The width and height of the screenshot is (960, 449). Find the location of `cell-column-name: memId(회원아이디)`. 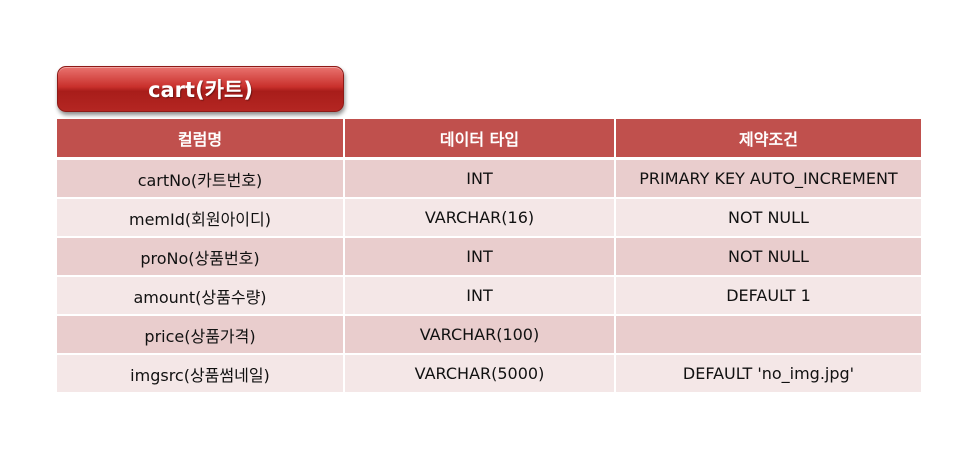

cell-column-name: memId(회원아이디) is located at coordinates (201, 218).